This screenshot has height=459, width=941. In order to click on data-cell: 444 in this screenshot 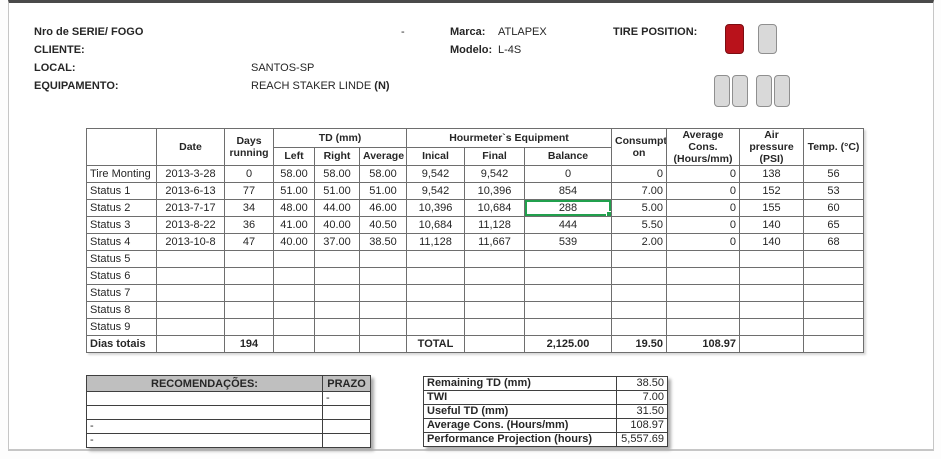, I will do `click(568, 225)`.